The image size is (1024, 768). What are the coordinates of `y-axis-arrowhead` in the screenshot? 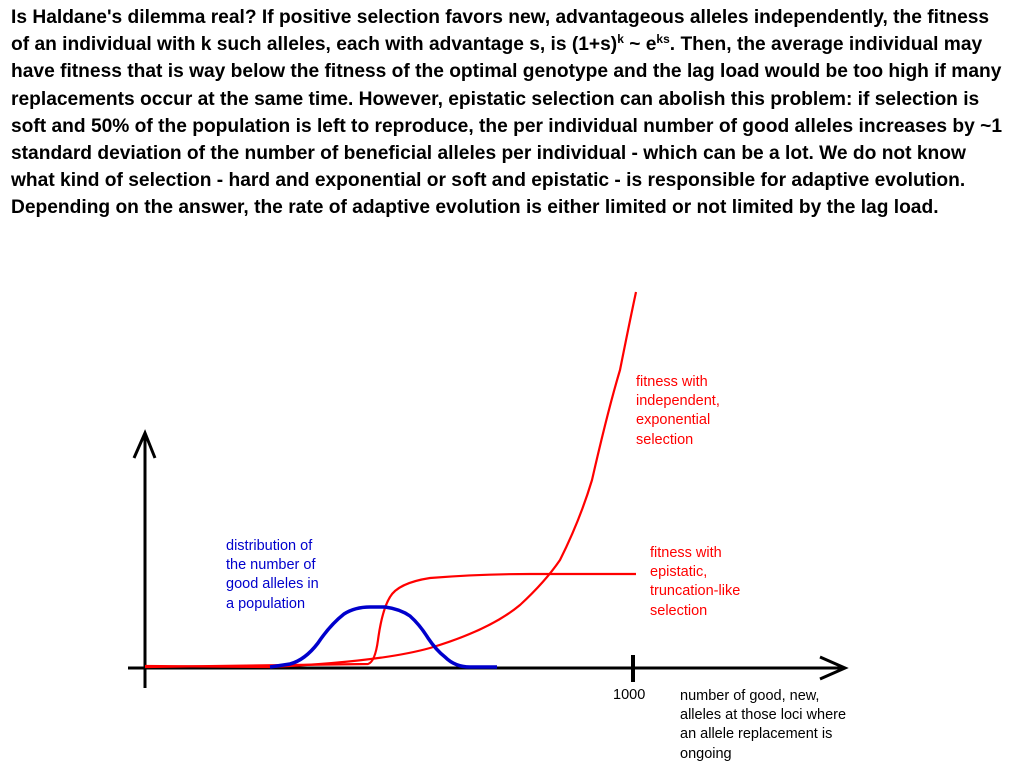 It's located at (144, 444).